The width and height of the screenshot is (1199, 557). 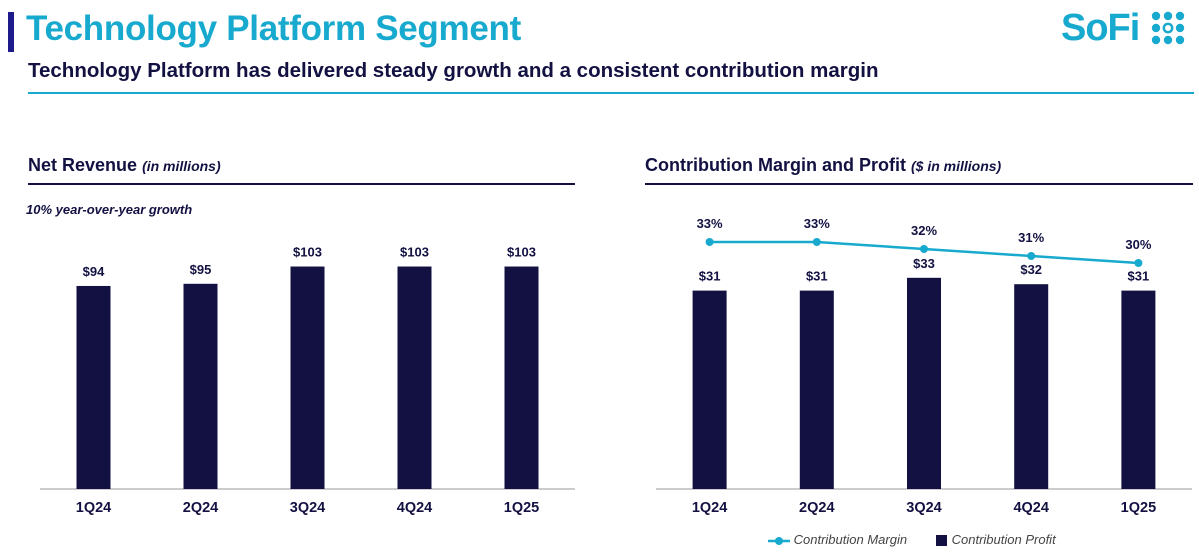 I want to click on revenue-x-tick-label: 2Q24, so click(x=200, y=508).